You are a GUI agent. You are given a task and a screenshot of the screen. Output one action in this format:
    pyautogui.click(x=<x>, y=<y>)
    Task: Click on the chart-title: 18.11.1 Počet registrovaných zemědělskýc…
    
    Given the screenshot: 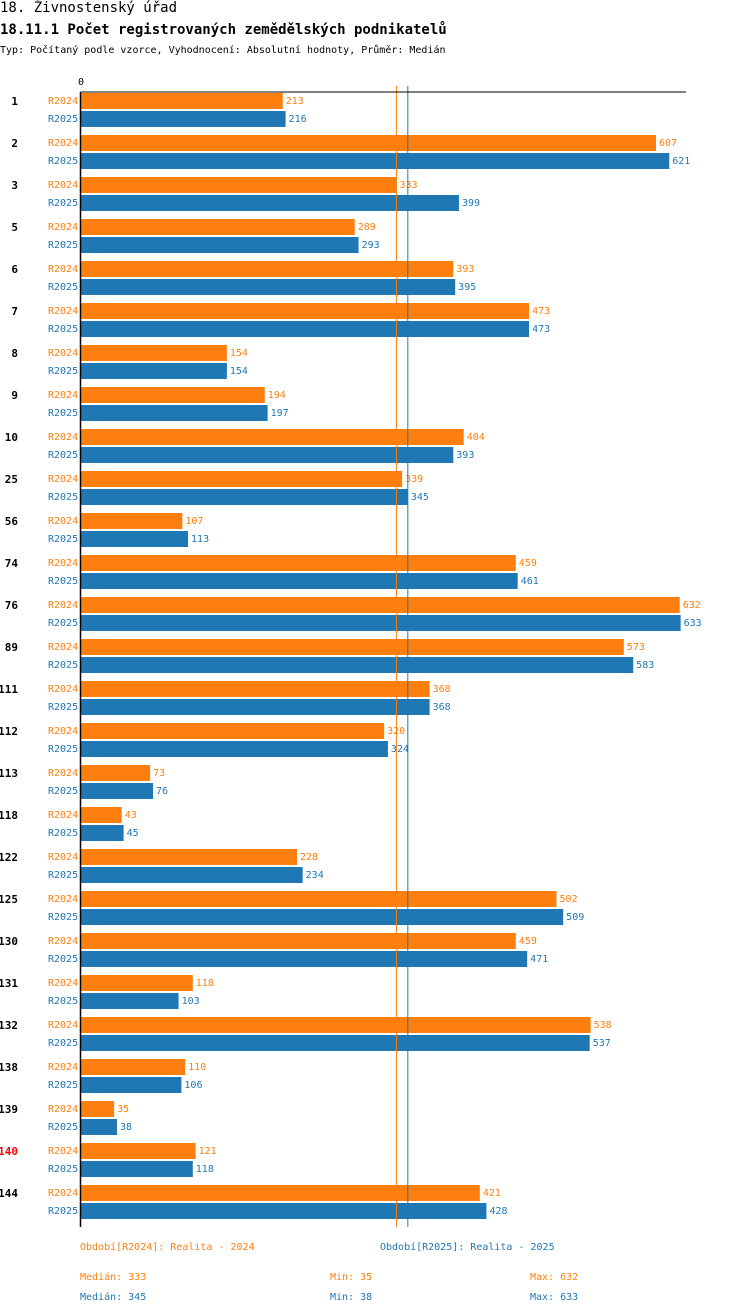 What is the action you would take?
    pyautogui.click(x=223, y=30)
    